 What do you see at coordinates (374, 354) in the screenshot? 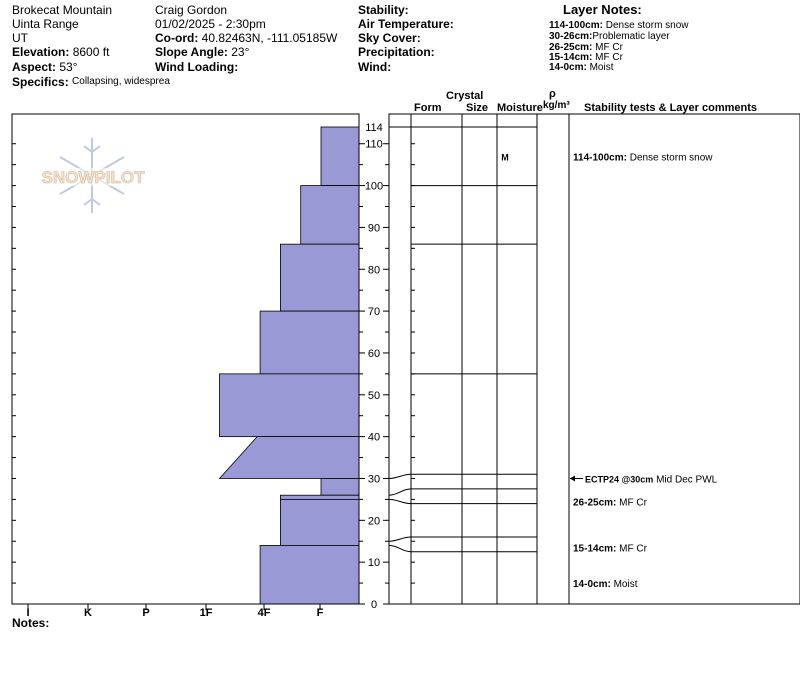
I see `y-tick-label: 60` at bounding box center [374, 354].